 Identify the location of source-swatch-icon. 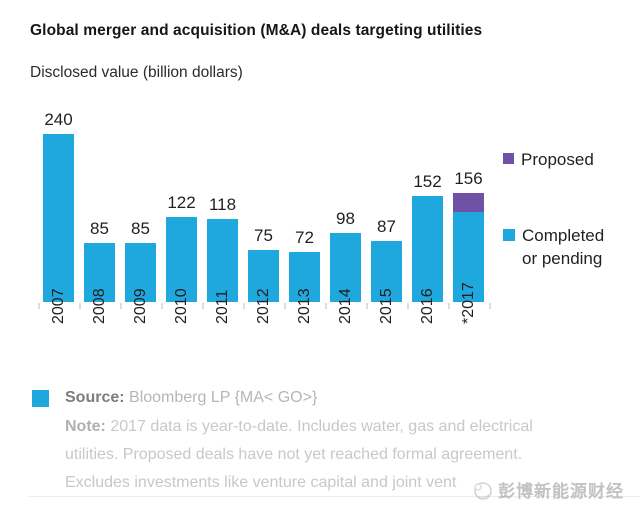
(40, 398).